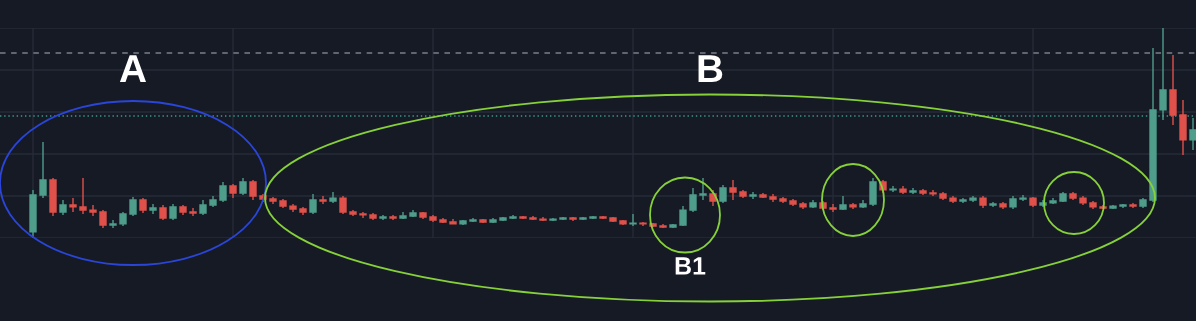 This screenshot has height=321, width=1196. Describe the element at coordinates (133, 69) in the screenshot. I see `annotation: A` at that location.